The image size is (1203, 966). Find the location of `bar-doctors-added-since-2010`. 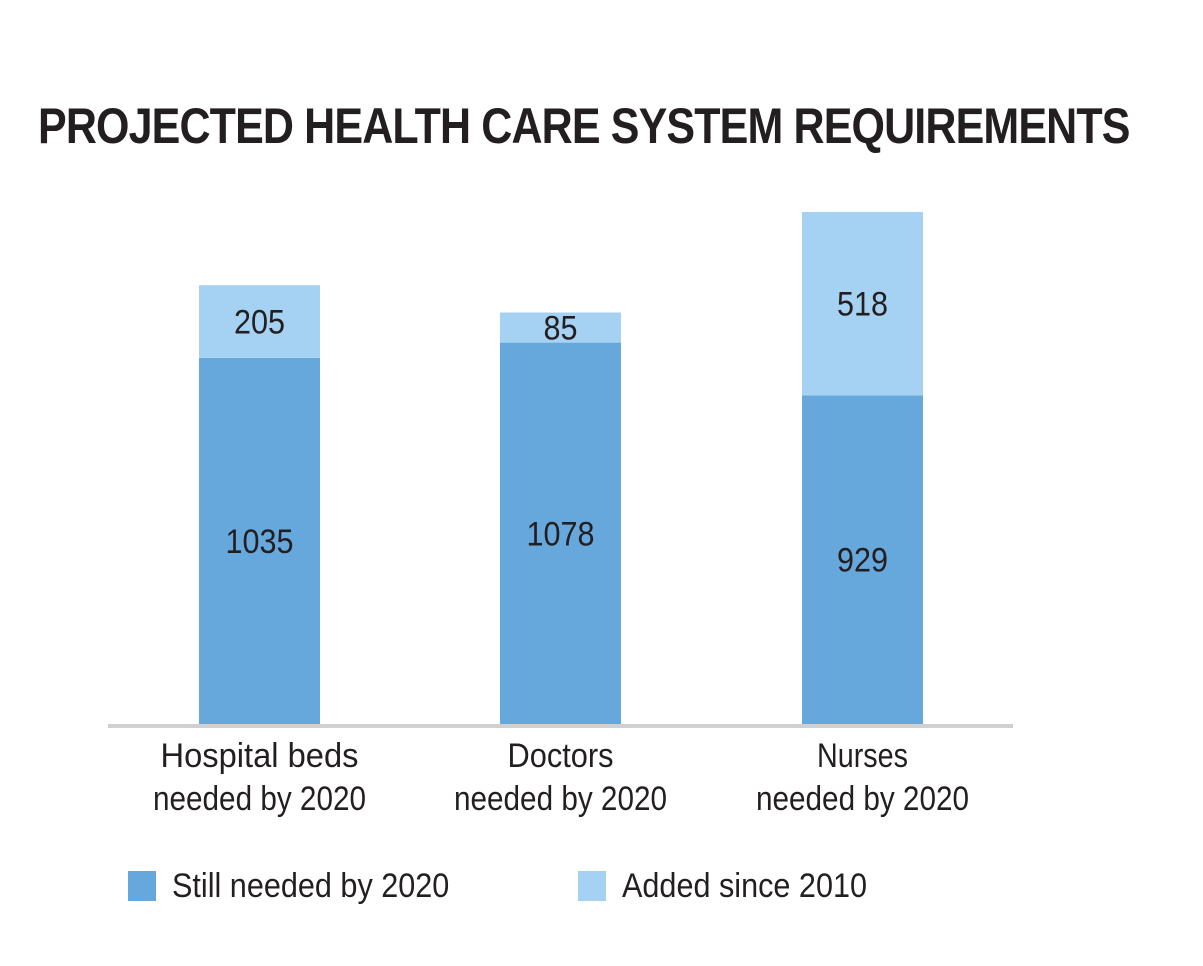

bar-doctors-added-since-2010 is located at coordinates (560, 327).